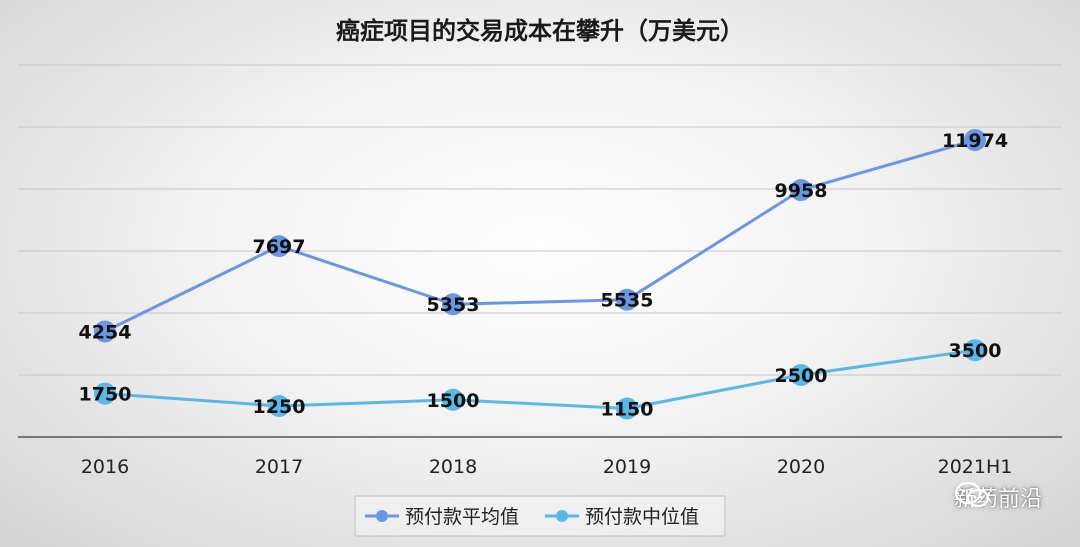 This screenshot has height=547, width=1080. I want to click on data-label: 1500, so click(453, 401).